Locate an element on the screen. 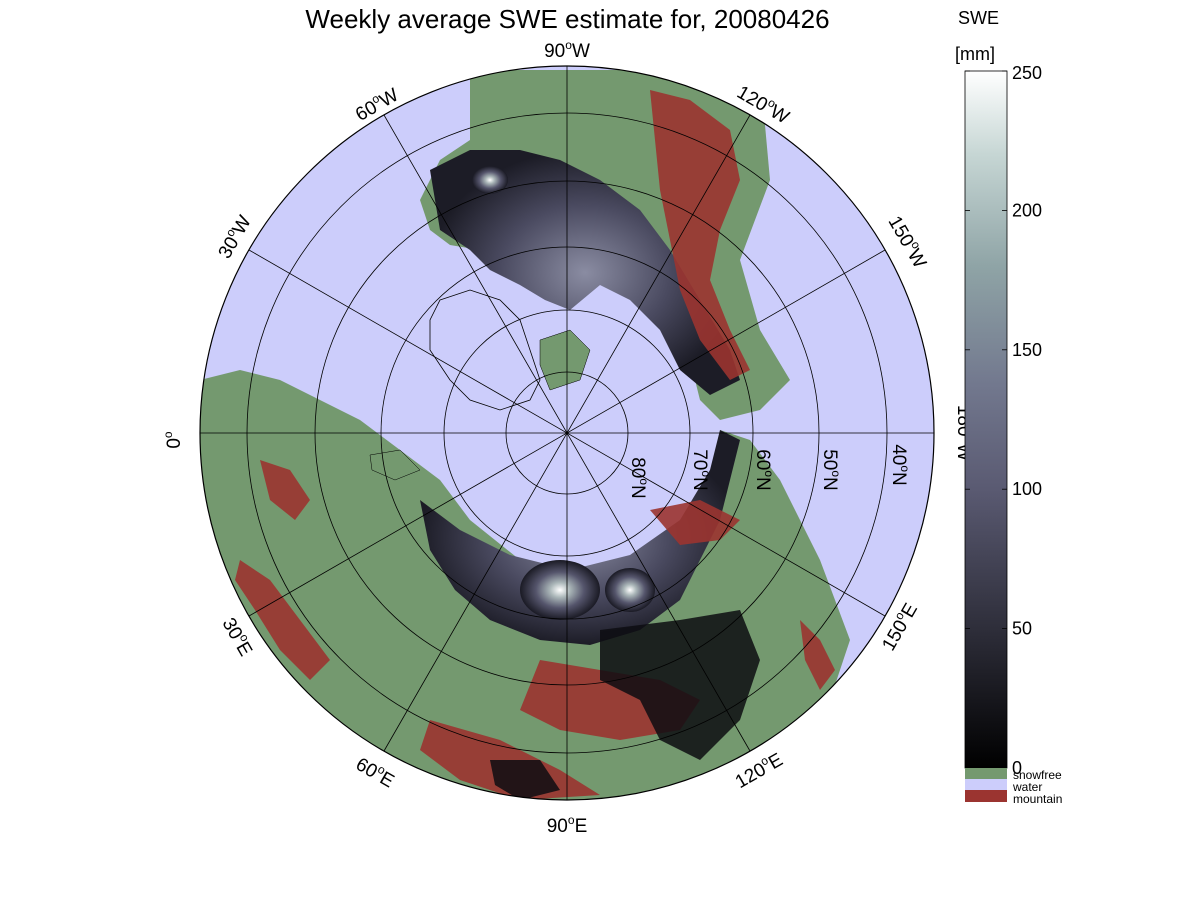  lat-label-50n: 50oN is located at coordinates (831, 470).